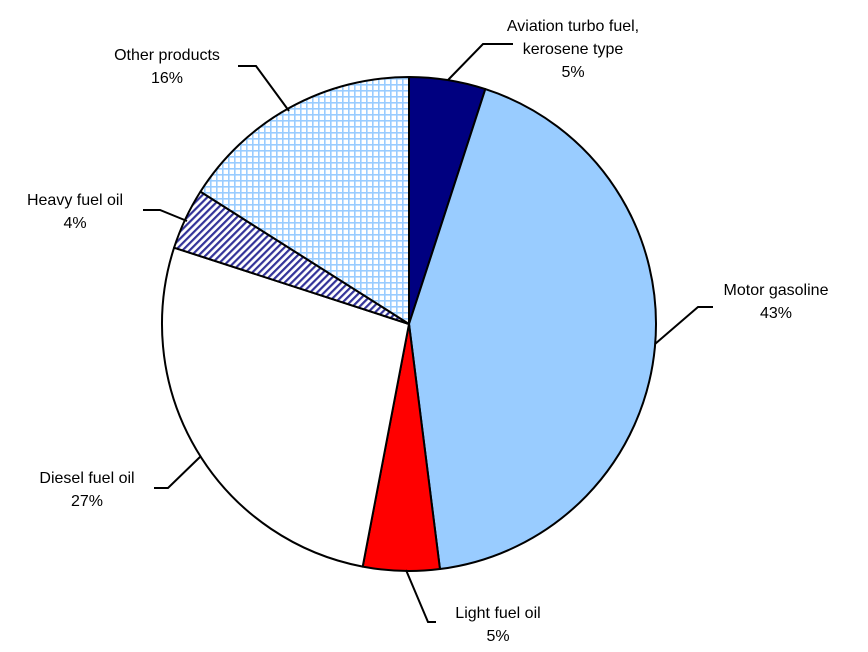 Image resolution: width=868 pixels, height=652 pixels. I want to click on slice-label-aviation-turbo-fuel-kerosene-type: Aviation turbo fuel,, so click(573, 26).